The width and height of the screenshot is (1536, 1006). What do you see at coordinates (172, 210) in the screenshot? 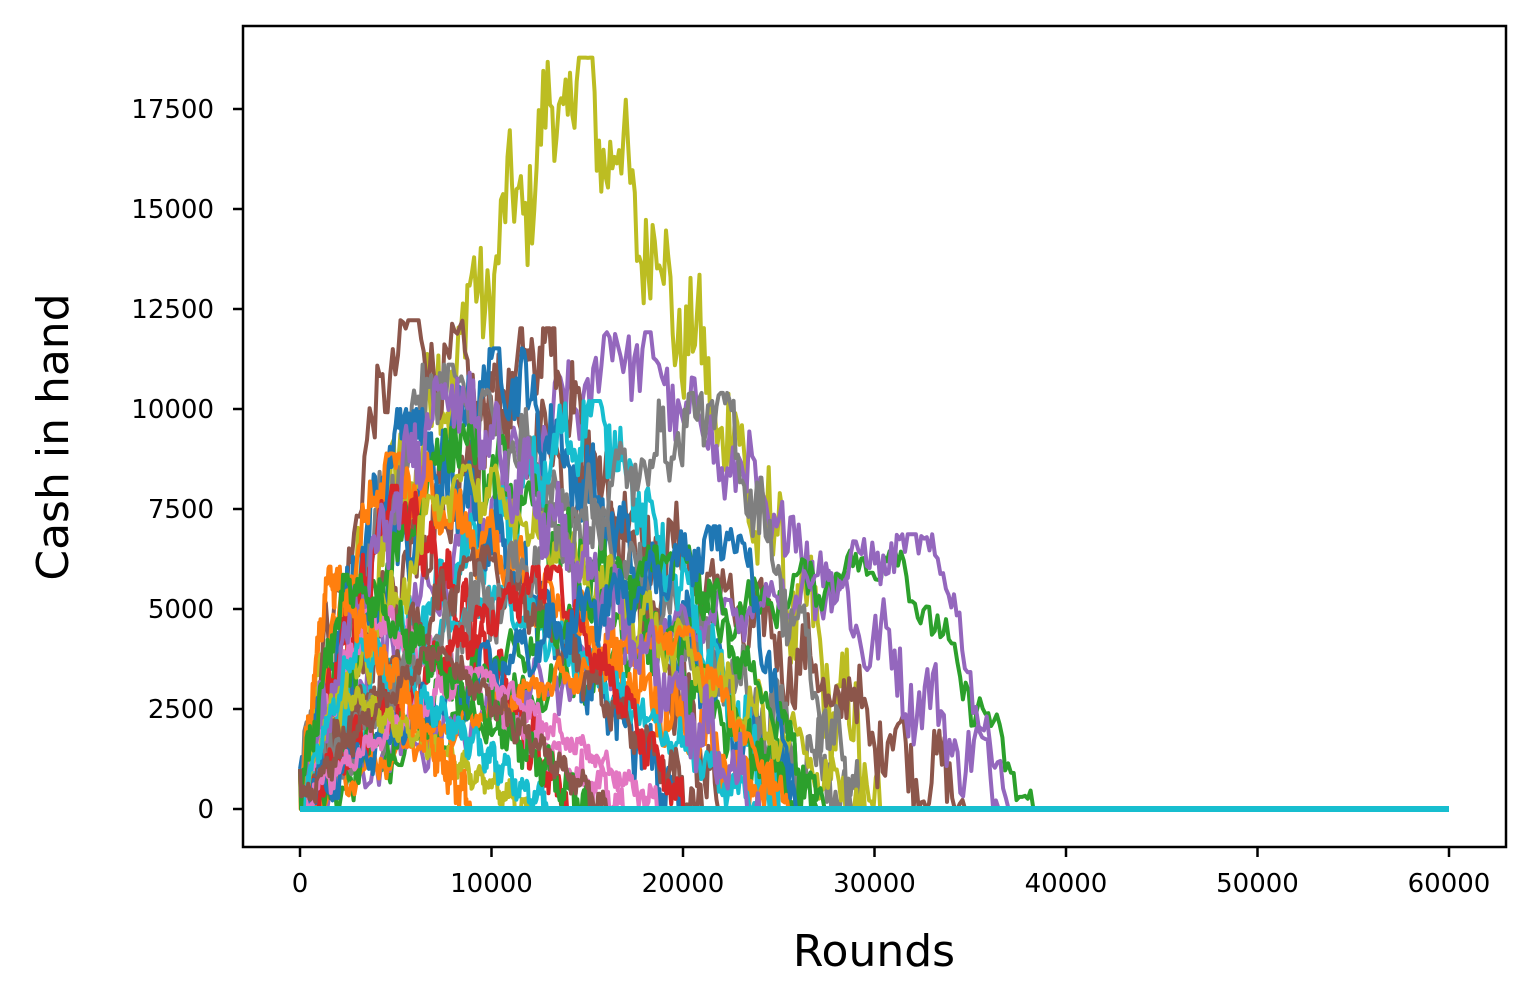
I see `y-tick-label: 15000` at bounding box center [172, 210].